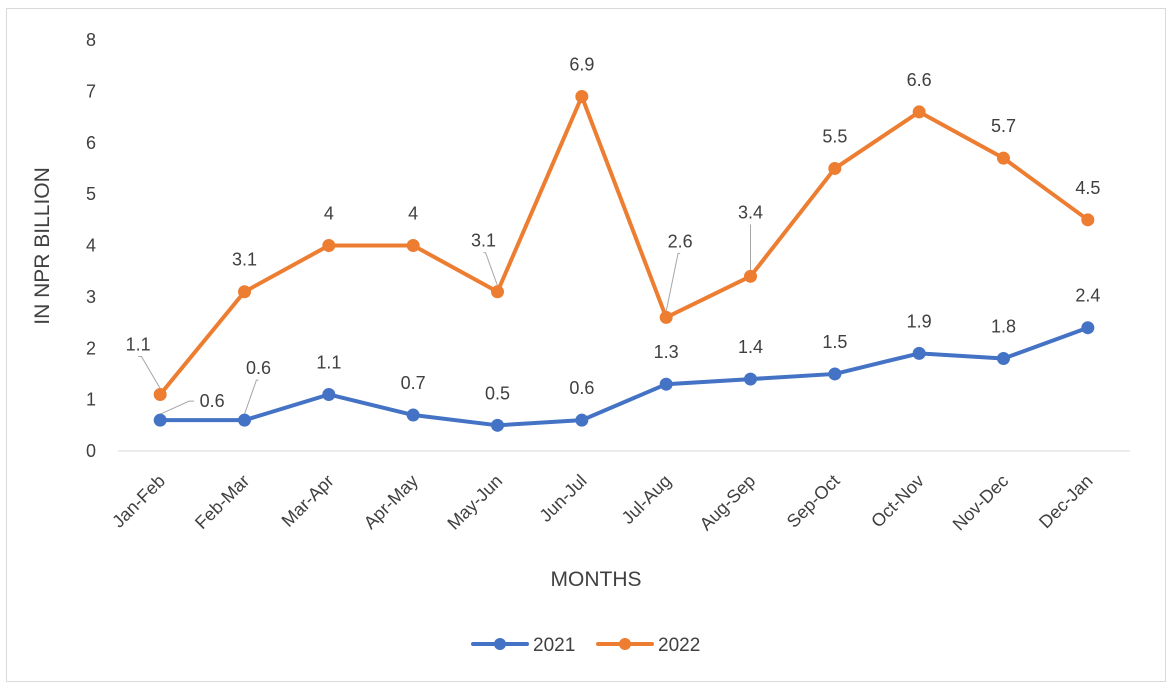 Image resolution: width=1174 pixels, height=690 pixels. Describe the element at coordinates (897, 501) in the screenshot. I see `x-tick-label: Oct-Nov` at that location.